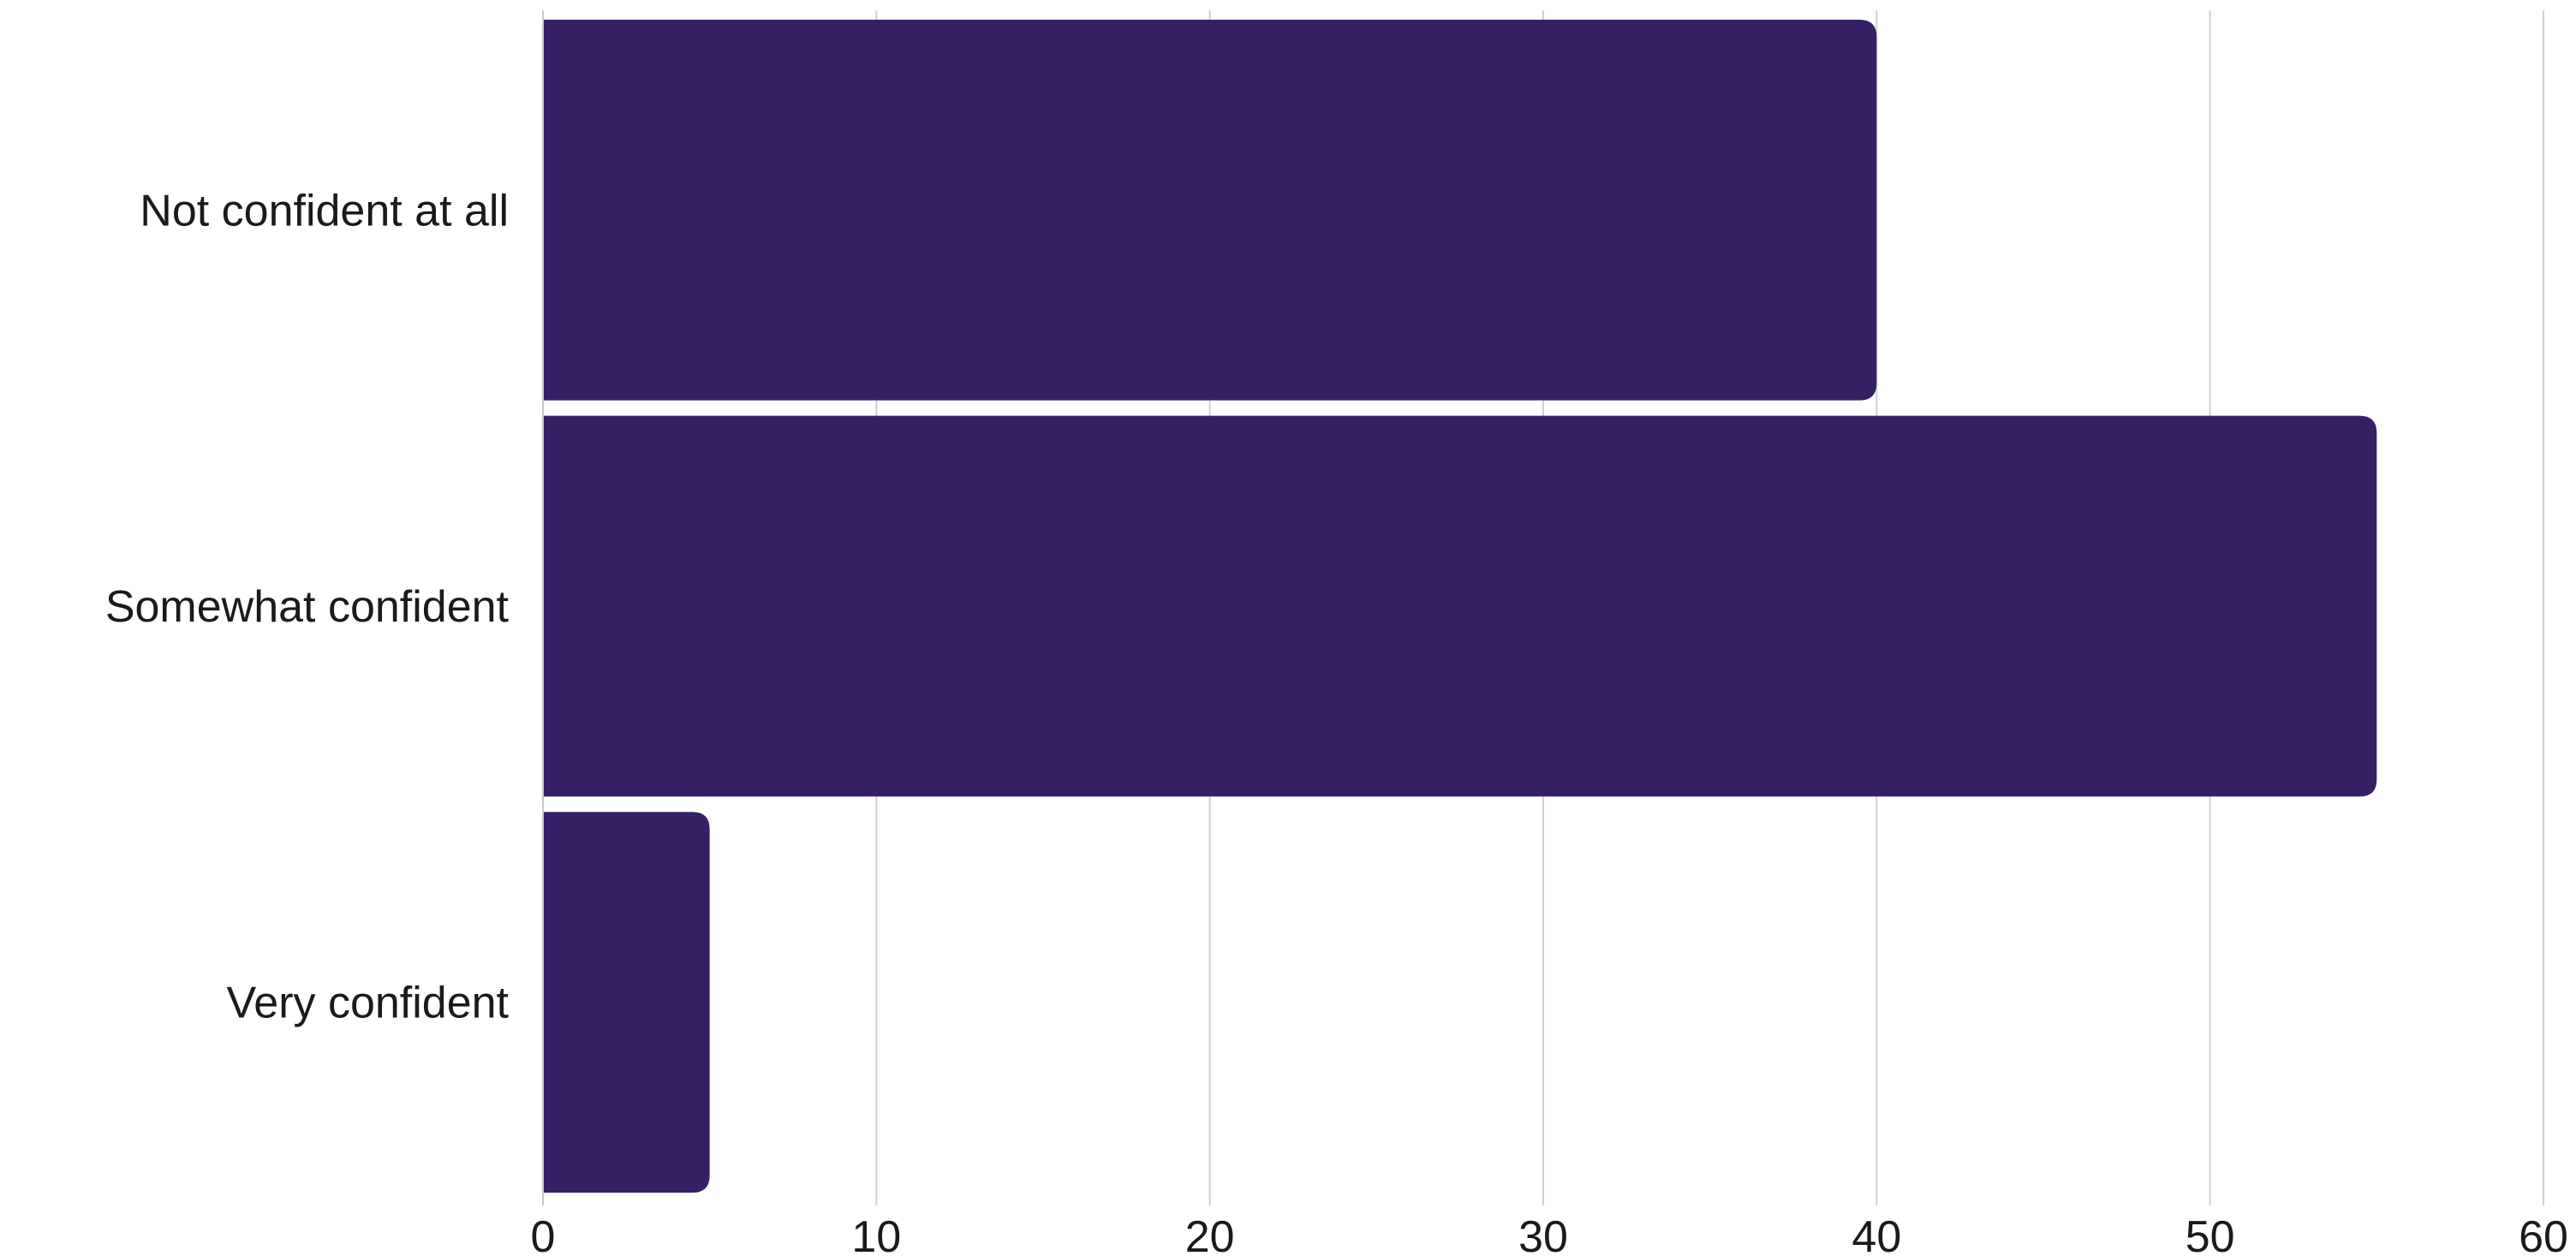  I want to click on x-tick-labels: 0 10 20 30 40 50 60, so click(1549, 1234).